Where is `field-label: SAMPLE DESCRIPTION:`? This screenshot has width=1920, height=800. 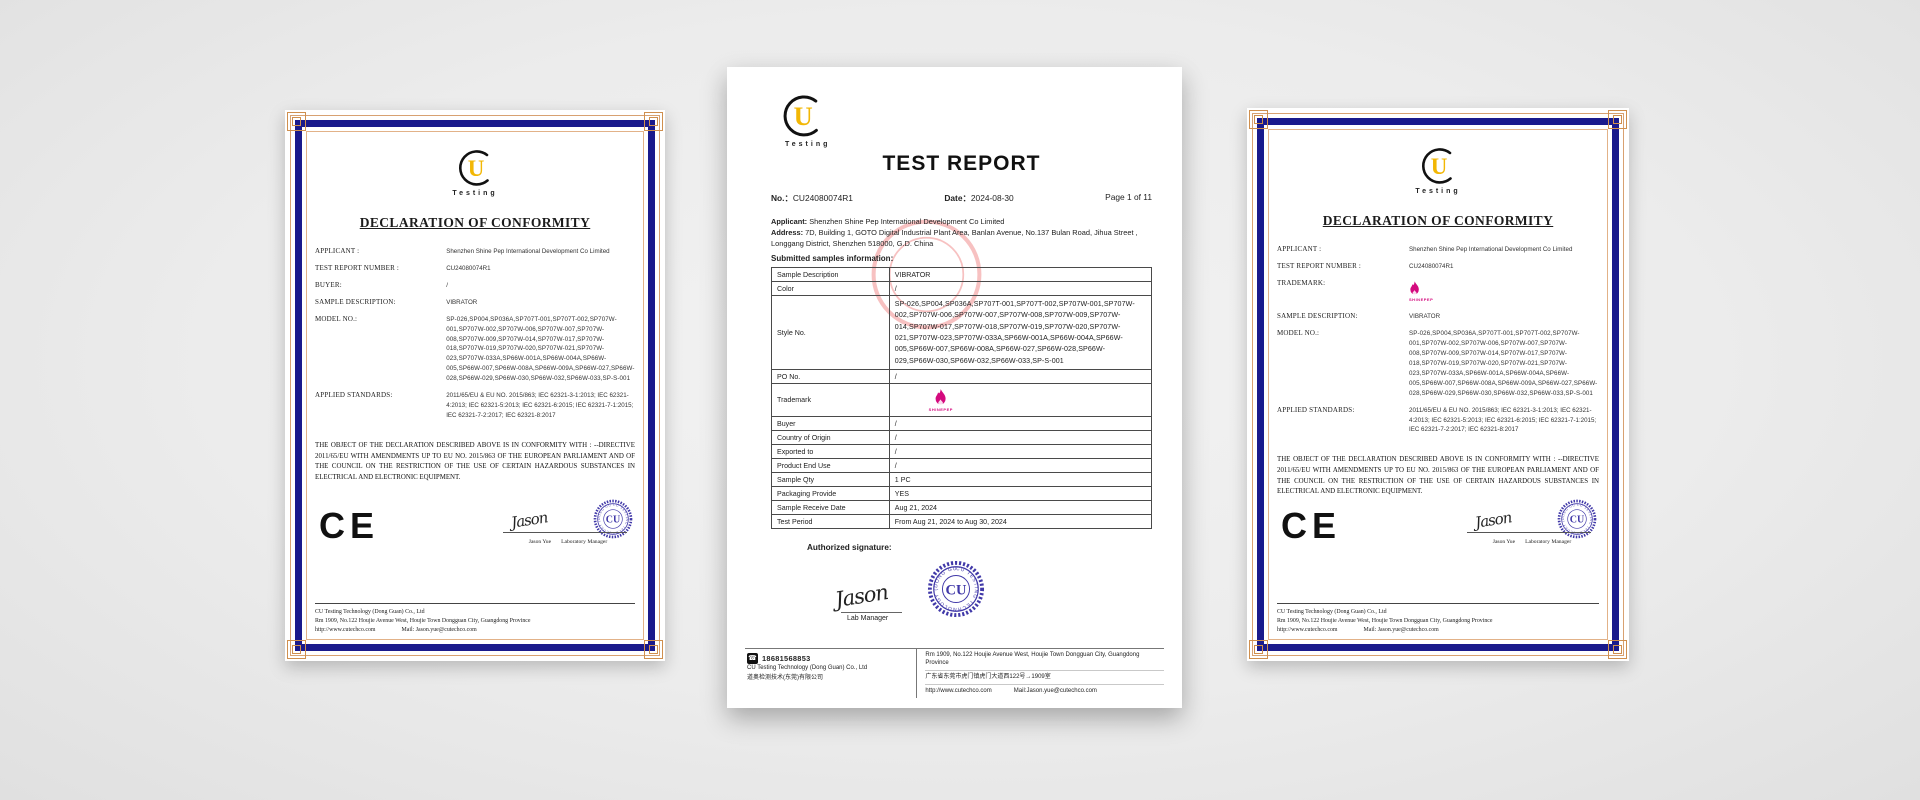 field-label: SAMPLE DESCRIPTION: is located at coordinates (355, 301).